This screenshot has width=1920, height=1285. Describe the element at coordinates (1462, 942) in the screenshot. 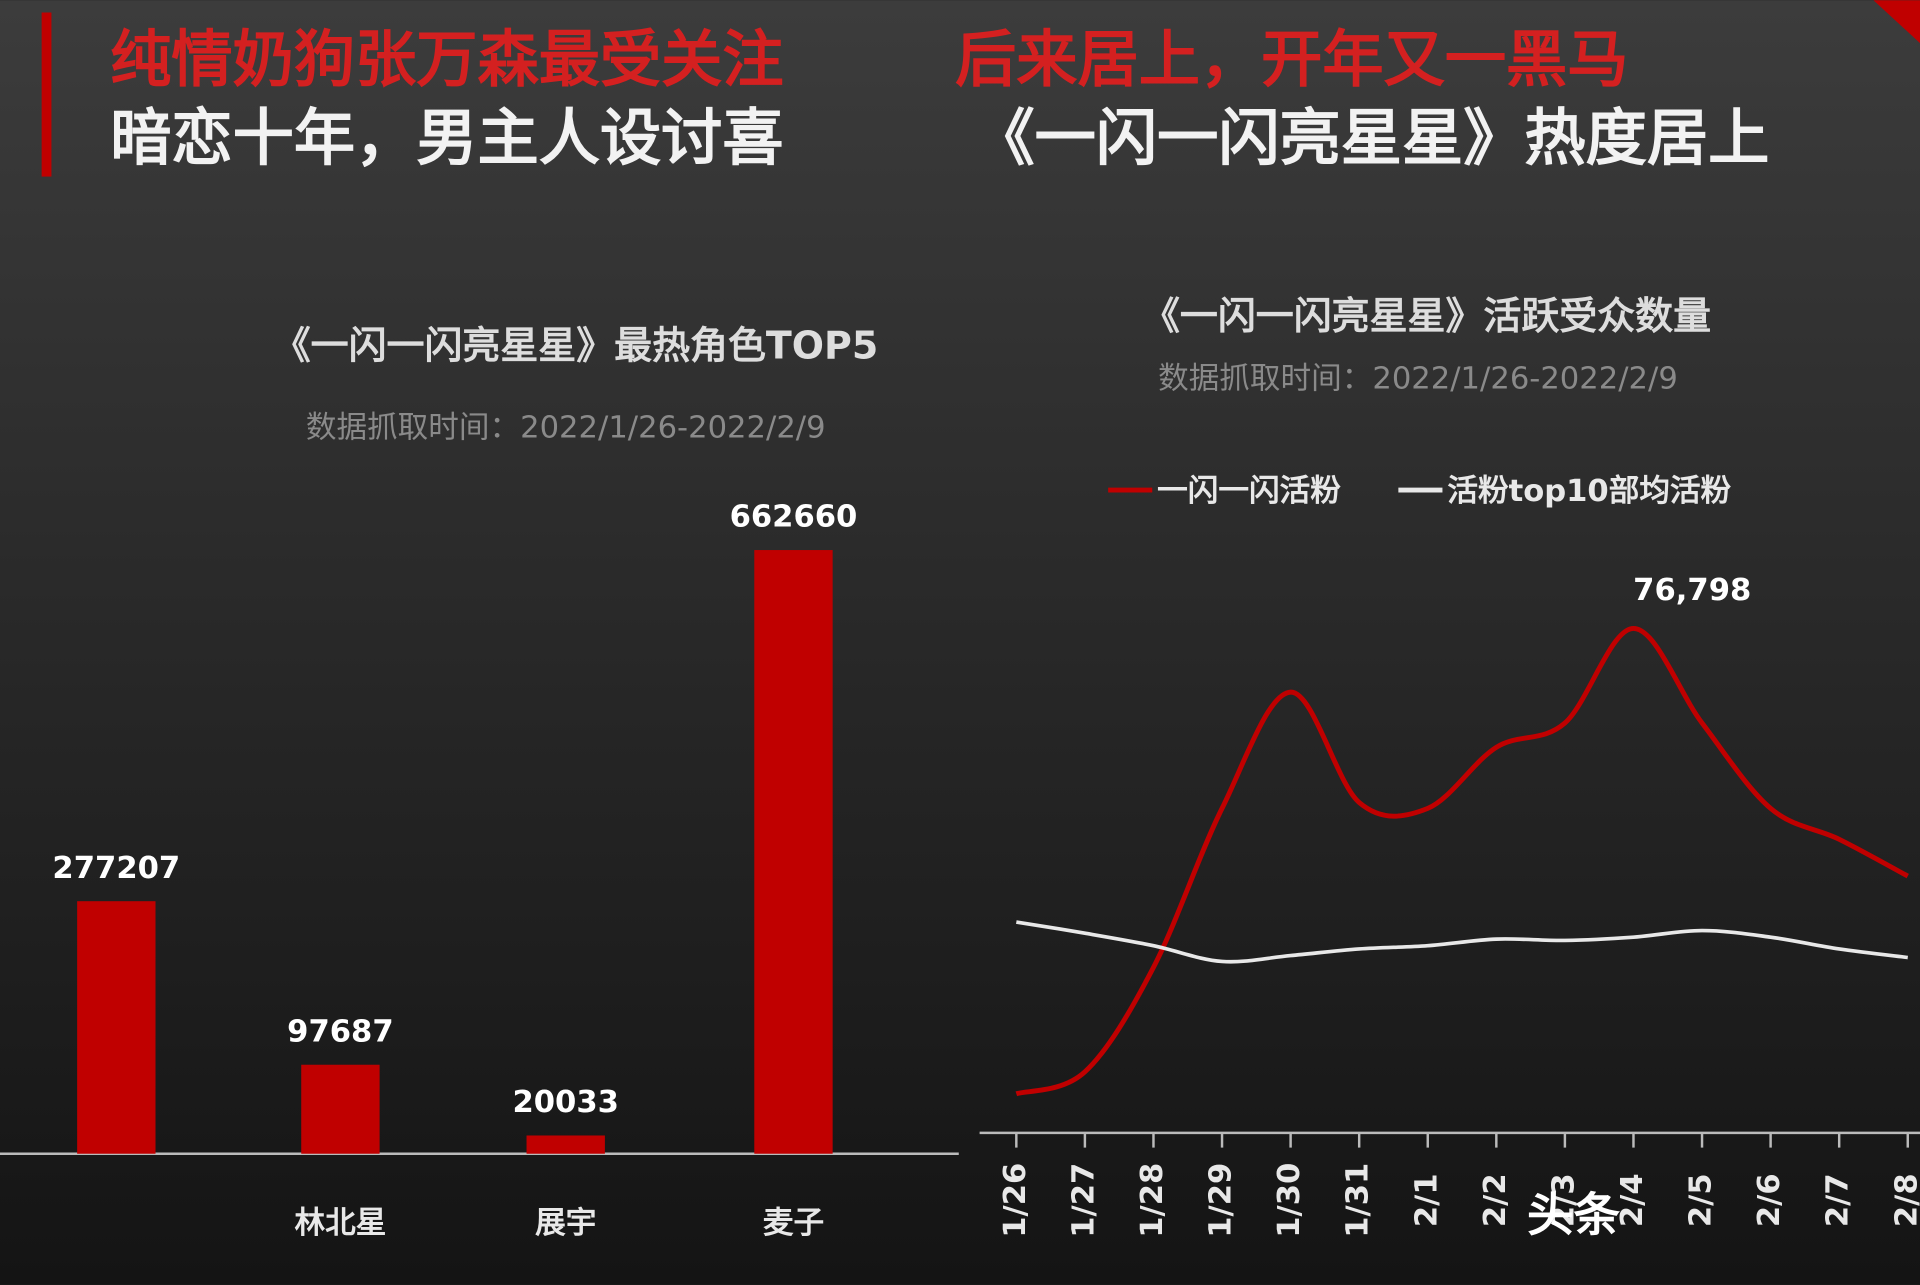

I see `series-line` at that location.